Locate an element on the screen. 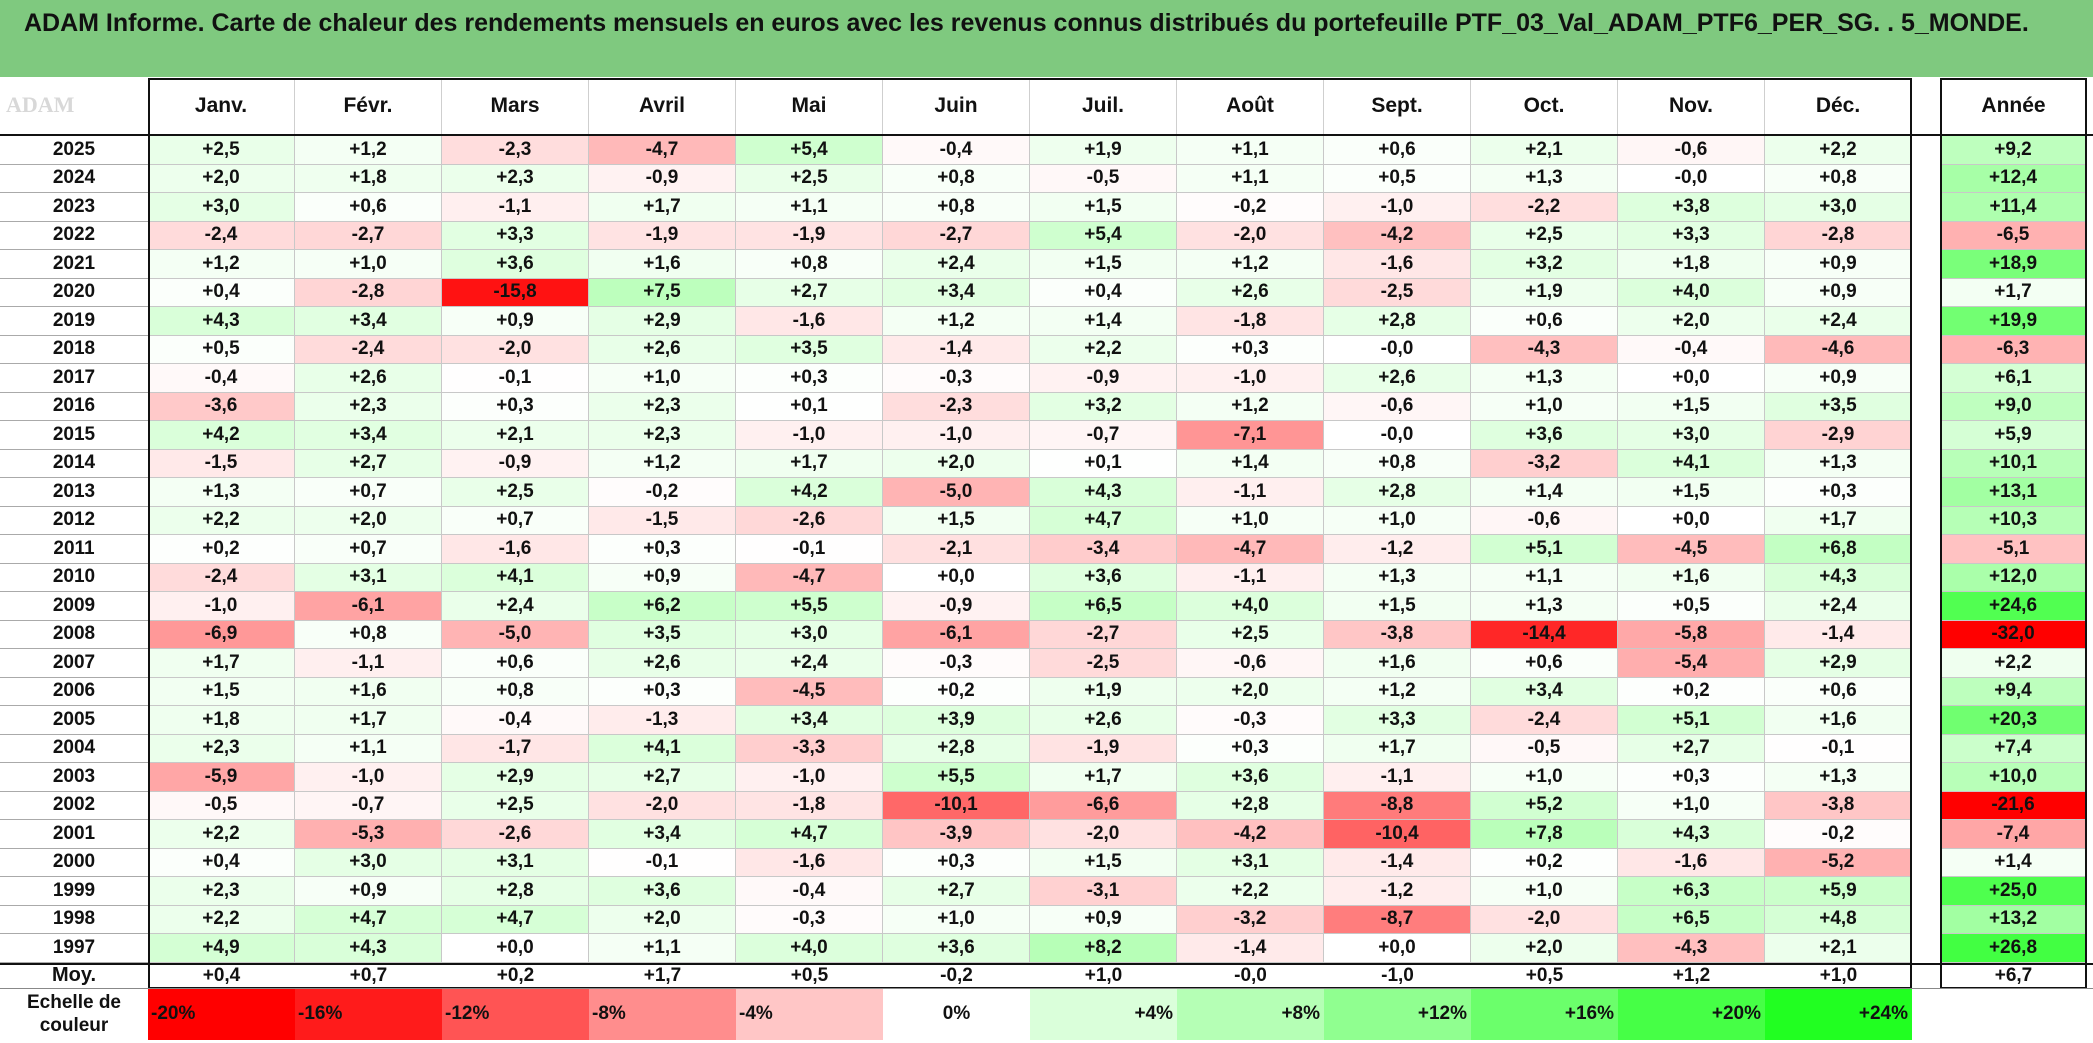 The image size is (2093, 1043). heat-cell: -1,7 is located at coordinates (515, 748).